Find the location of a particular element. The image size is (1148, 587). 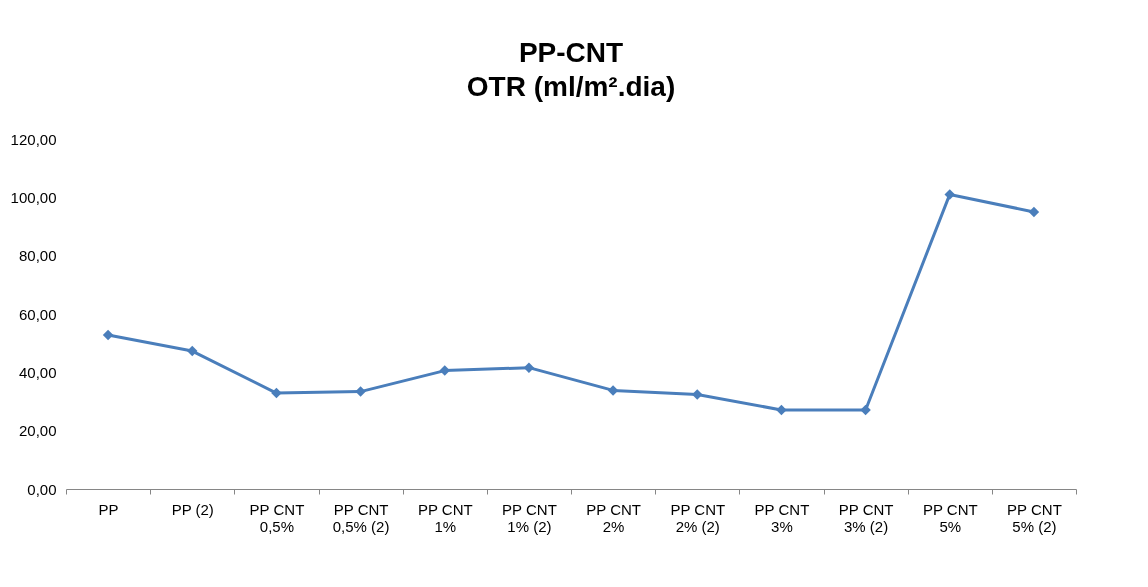

x-tick-label: PP CNT 2% is located at coordinates (613, 517).